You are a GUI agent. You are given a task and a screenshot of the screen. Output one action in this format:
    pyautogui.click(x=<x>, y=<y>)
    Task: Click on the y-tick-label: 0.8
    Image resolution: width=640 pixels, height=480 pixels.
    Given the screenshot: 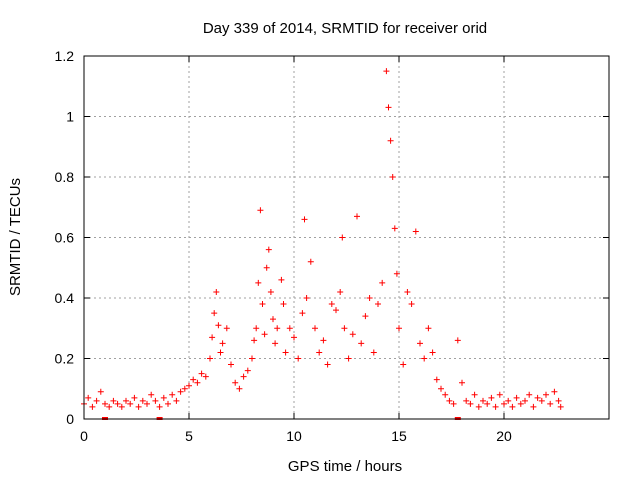 What is the action you would take?
    pyautogui.click(x=65, y=177)
    